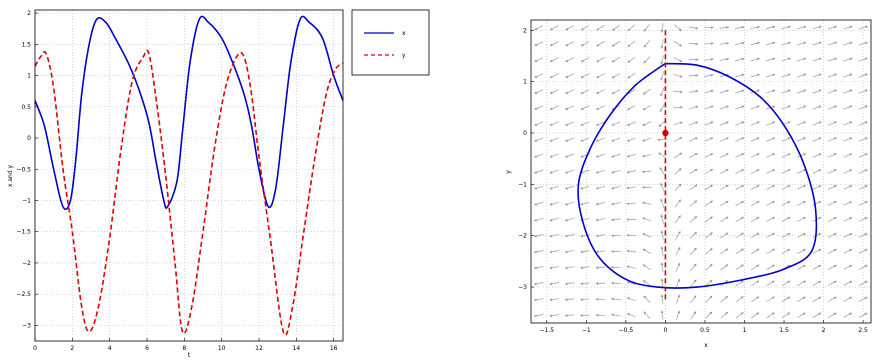  Describe the element at coordinates (23, 232) in the screenshot. I see `y-tick-label: −1.5` at that location.